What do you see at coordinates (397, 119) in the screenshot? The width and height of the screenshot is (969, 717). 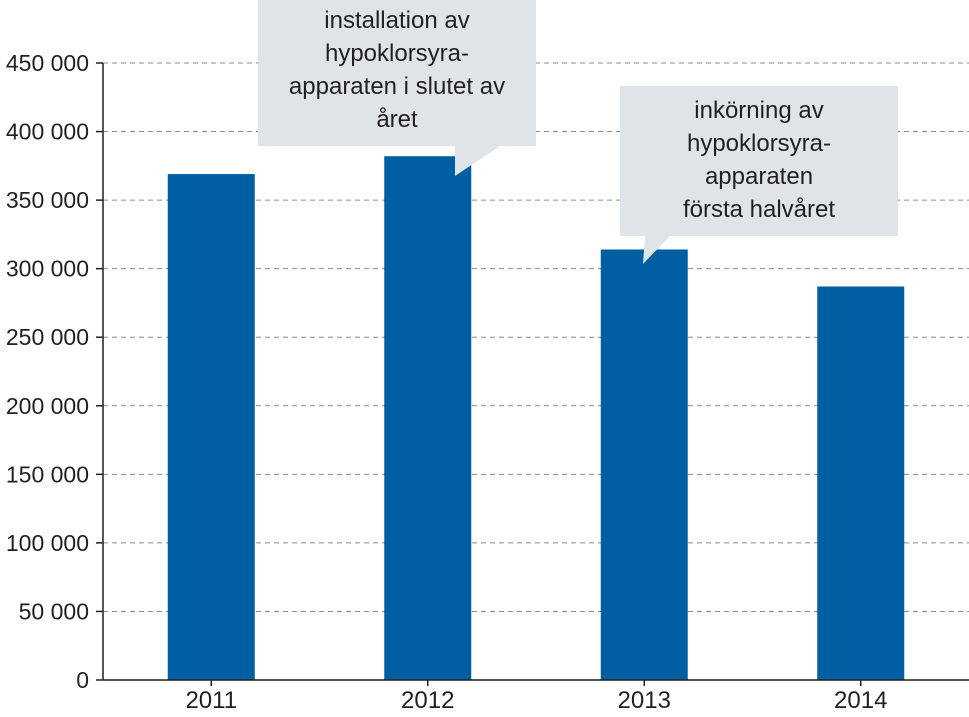 I see `callout-text-line: året` at bounding box center [397, 119].